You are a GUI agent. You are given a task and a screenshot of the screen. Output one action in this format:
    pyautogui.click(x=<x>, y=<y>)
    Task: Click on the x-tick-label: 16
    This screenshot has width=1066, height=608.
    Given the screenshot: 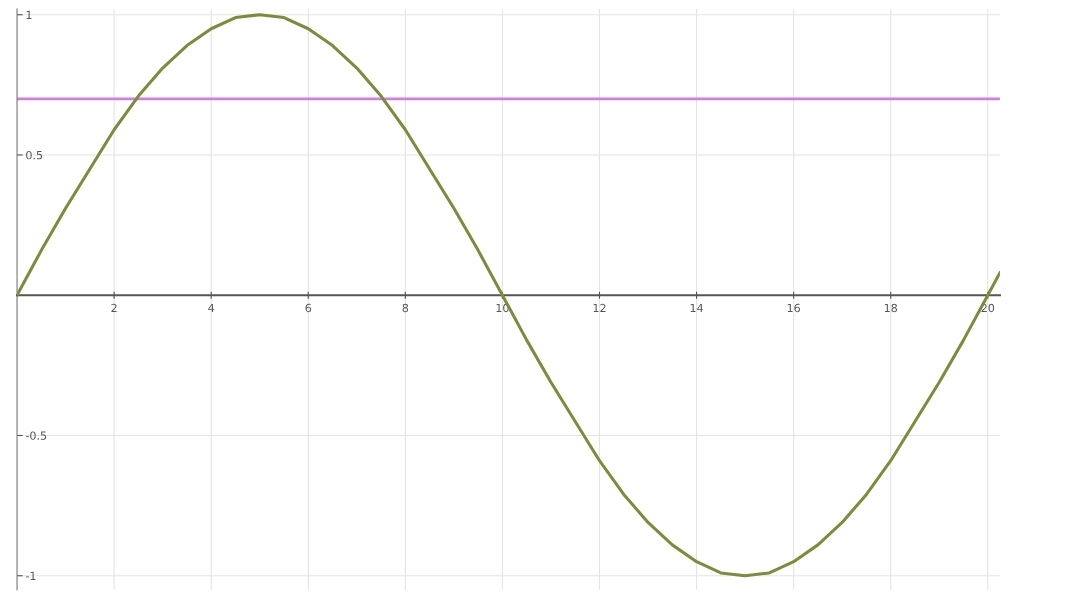 What is the action you would take?
    pyautogui.click(x=793, y=308)
    